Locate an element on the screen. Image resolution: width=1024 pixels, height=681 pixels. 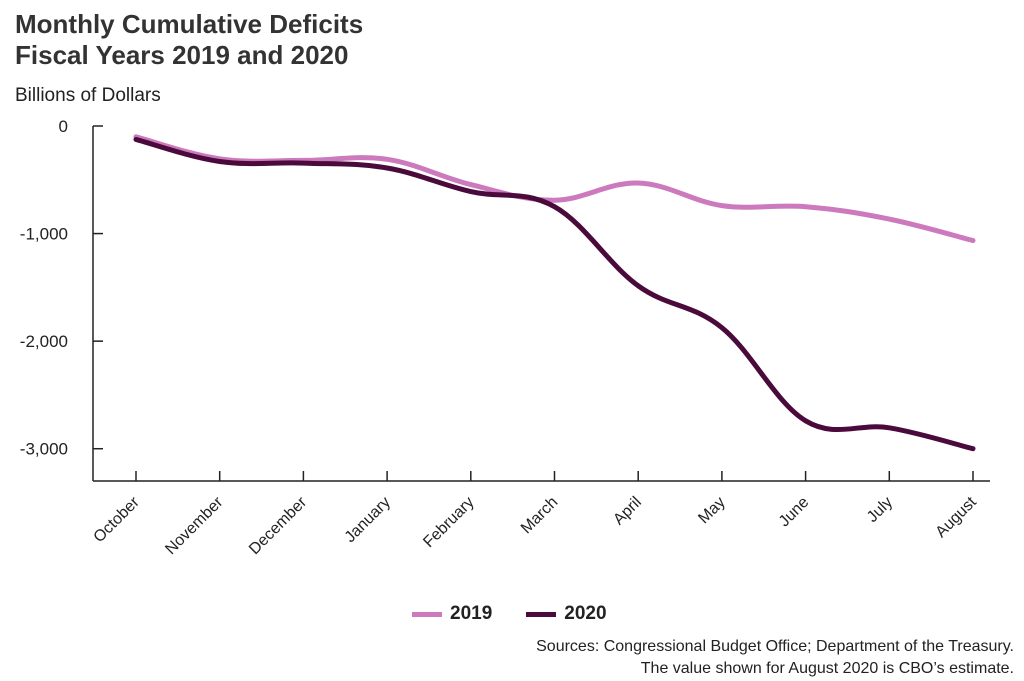
x-tick-label: May is located at coordinates (711, 510).